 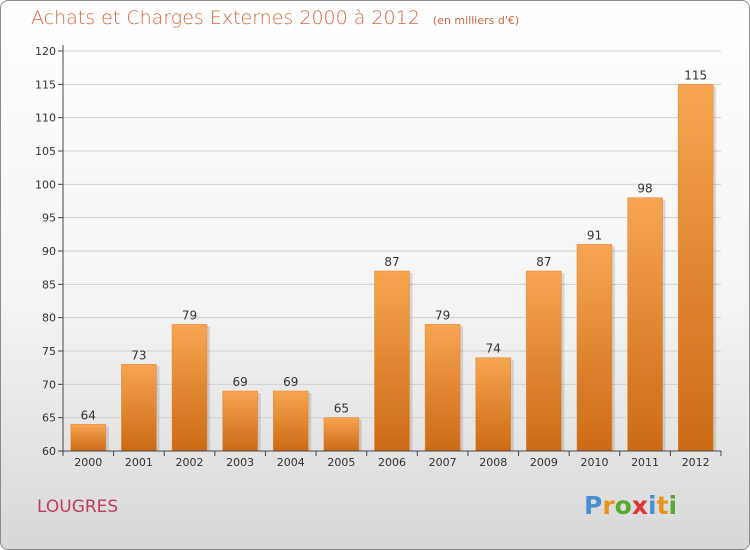 What do you see at coordinates (341, 409) in the screenshot?
I see `data-label-2005: 65` at bounding box center [341, 409].